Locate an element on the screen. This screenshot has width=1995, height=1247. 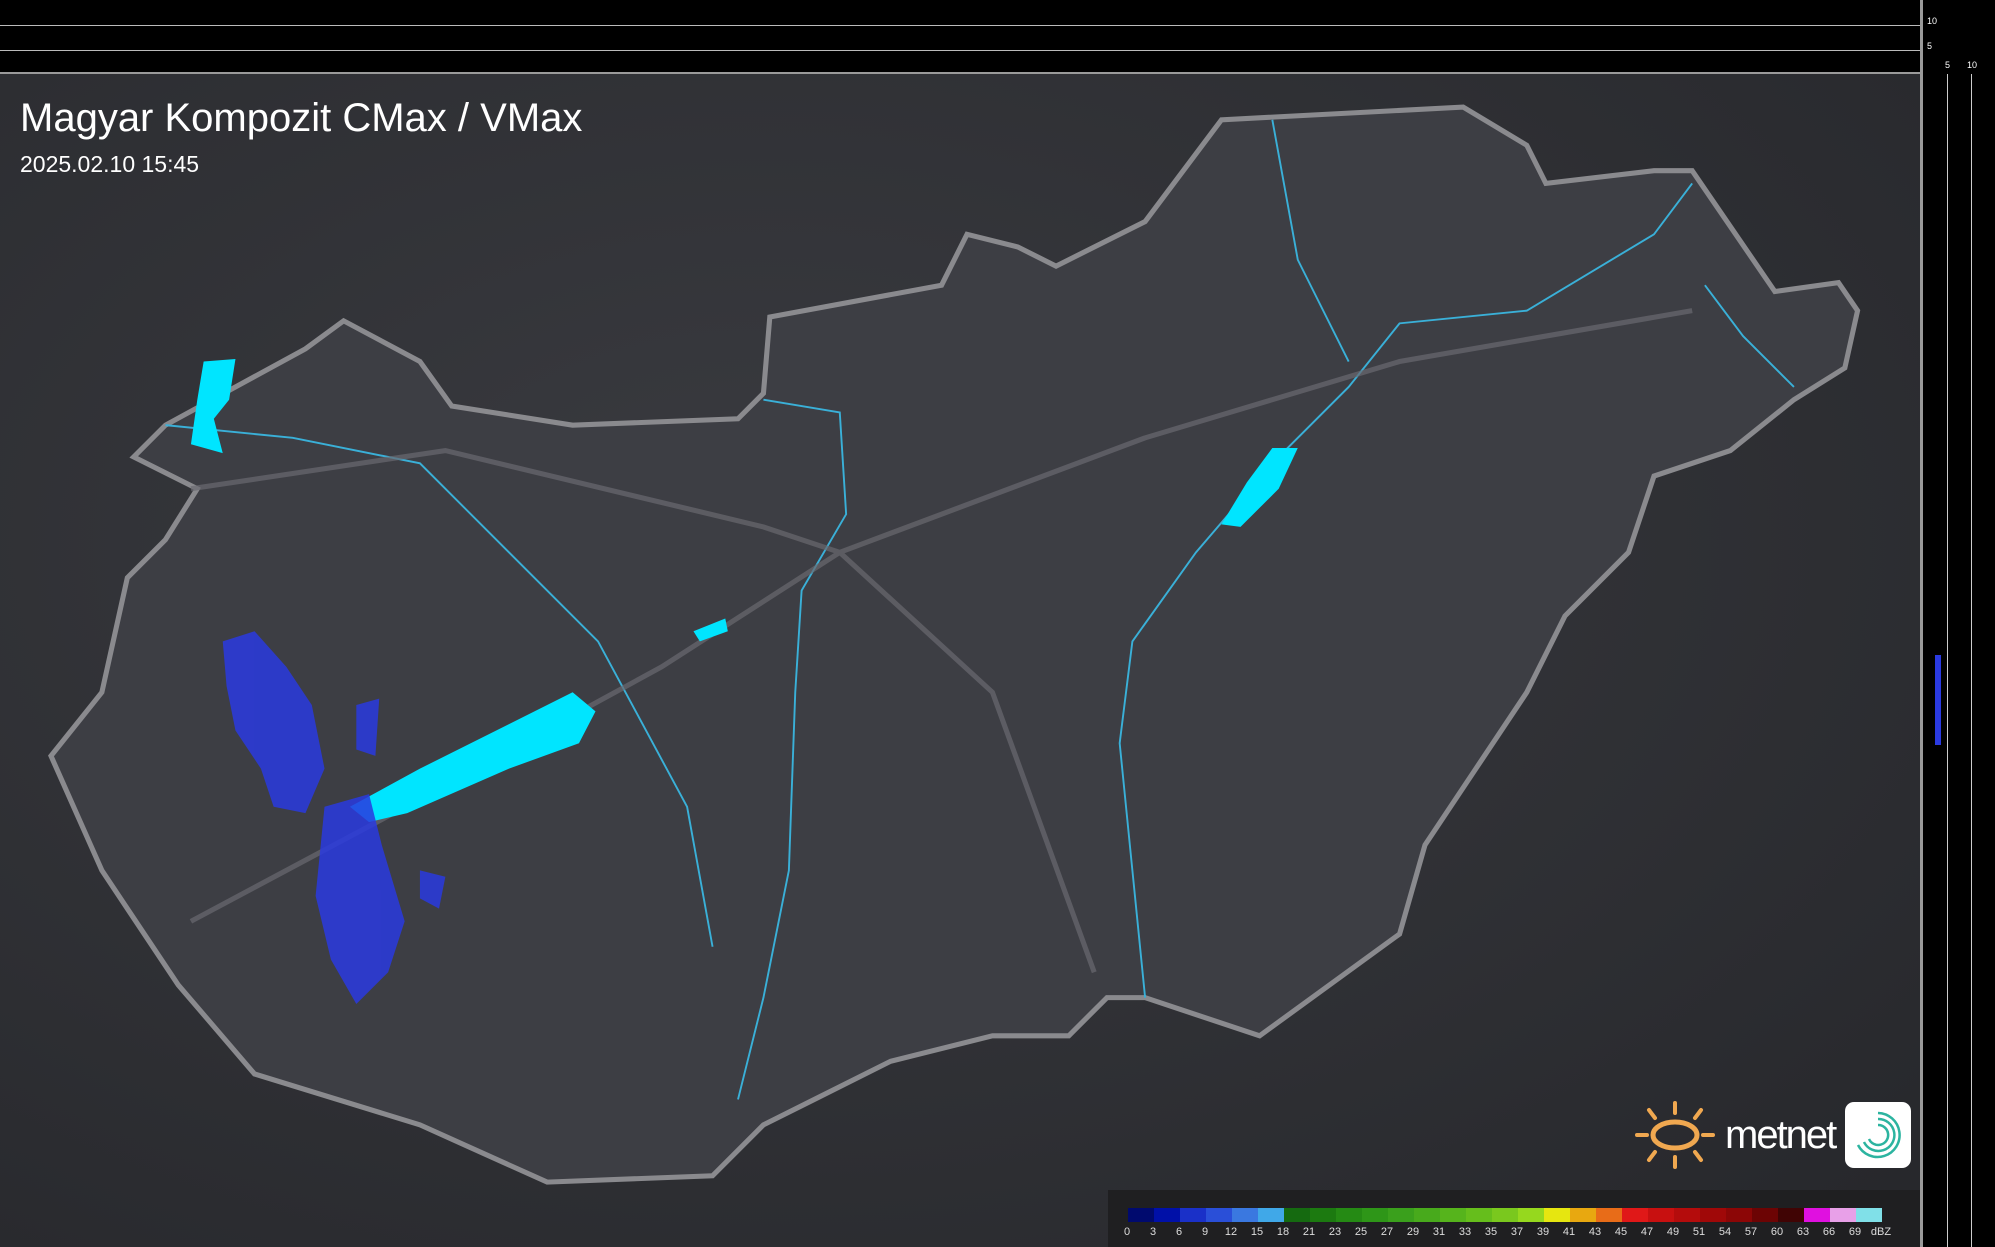
legend-label: 66 is located at coordinates (1829, 1232).